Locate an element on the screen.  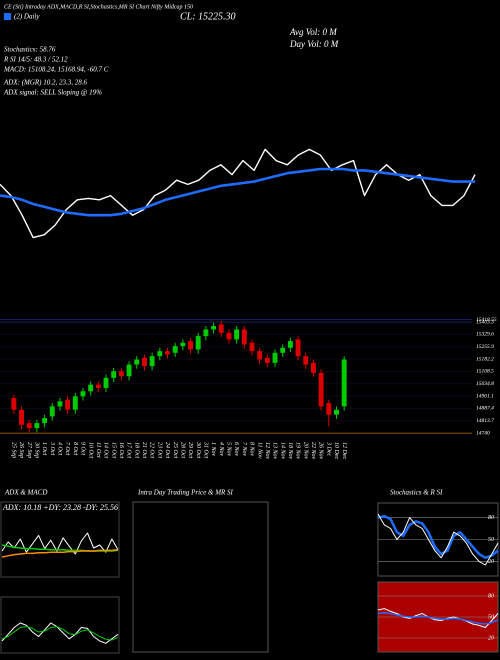
annotation: Stochastics: 58.76 is located at coordinates (30, 50).